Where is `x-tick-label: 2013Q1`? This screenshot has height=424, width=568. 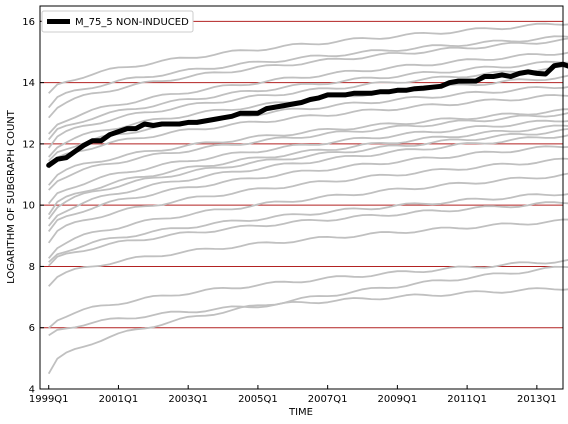
x-tick-label: 2013Q1 is located at coordinates (537, 399).